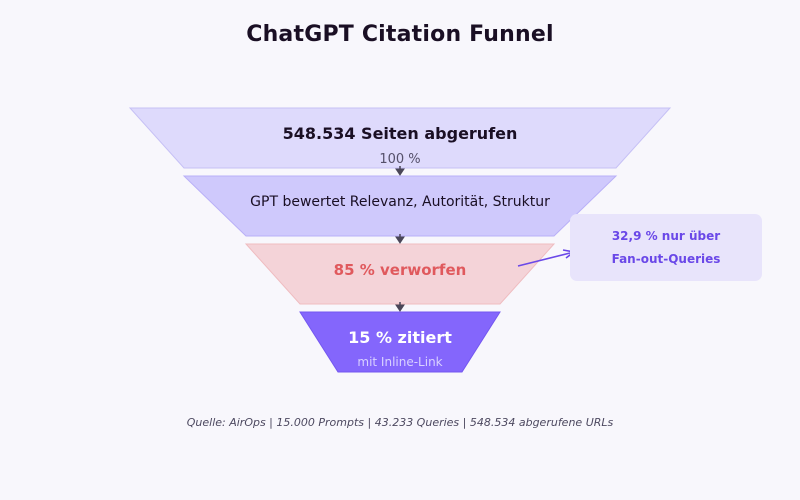 This screenshot has height=500, width=800. I want to click on chart-title: ChatGPT Citation Funnel, so click(400, 34).